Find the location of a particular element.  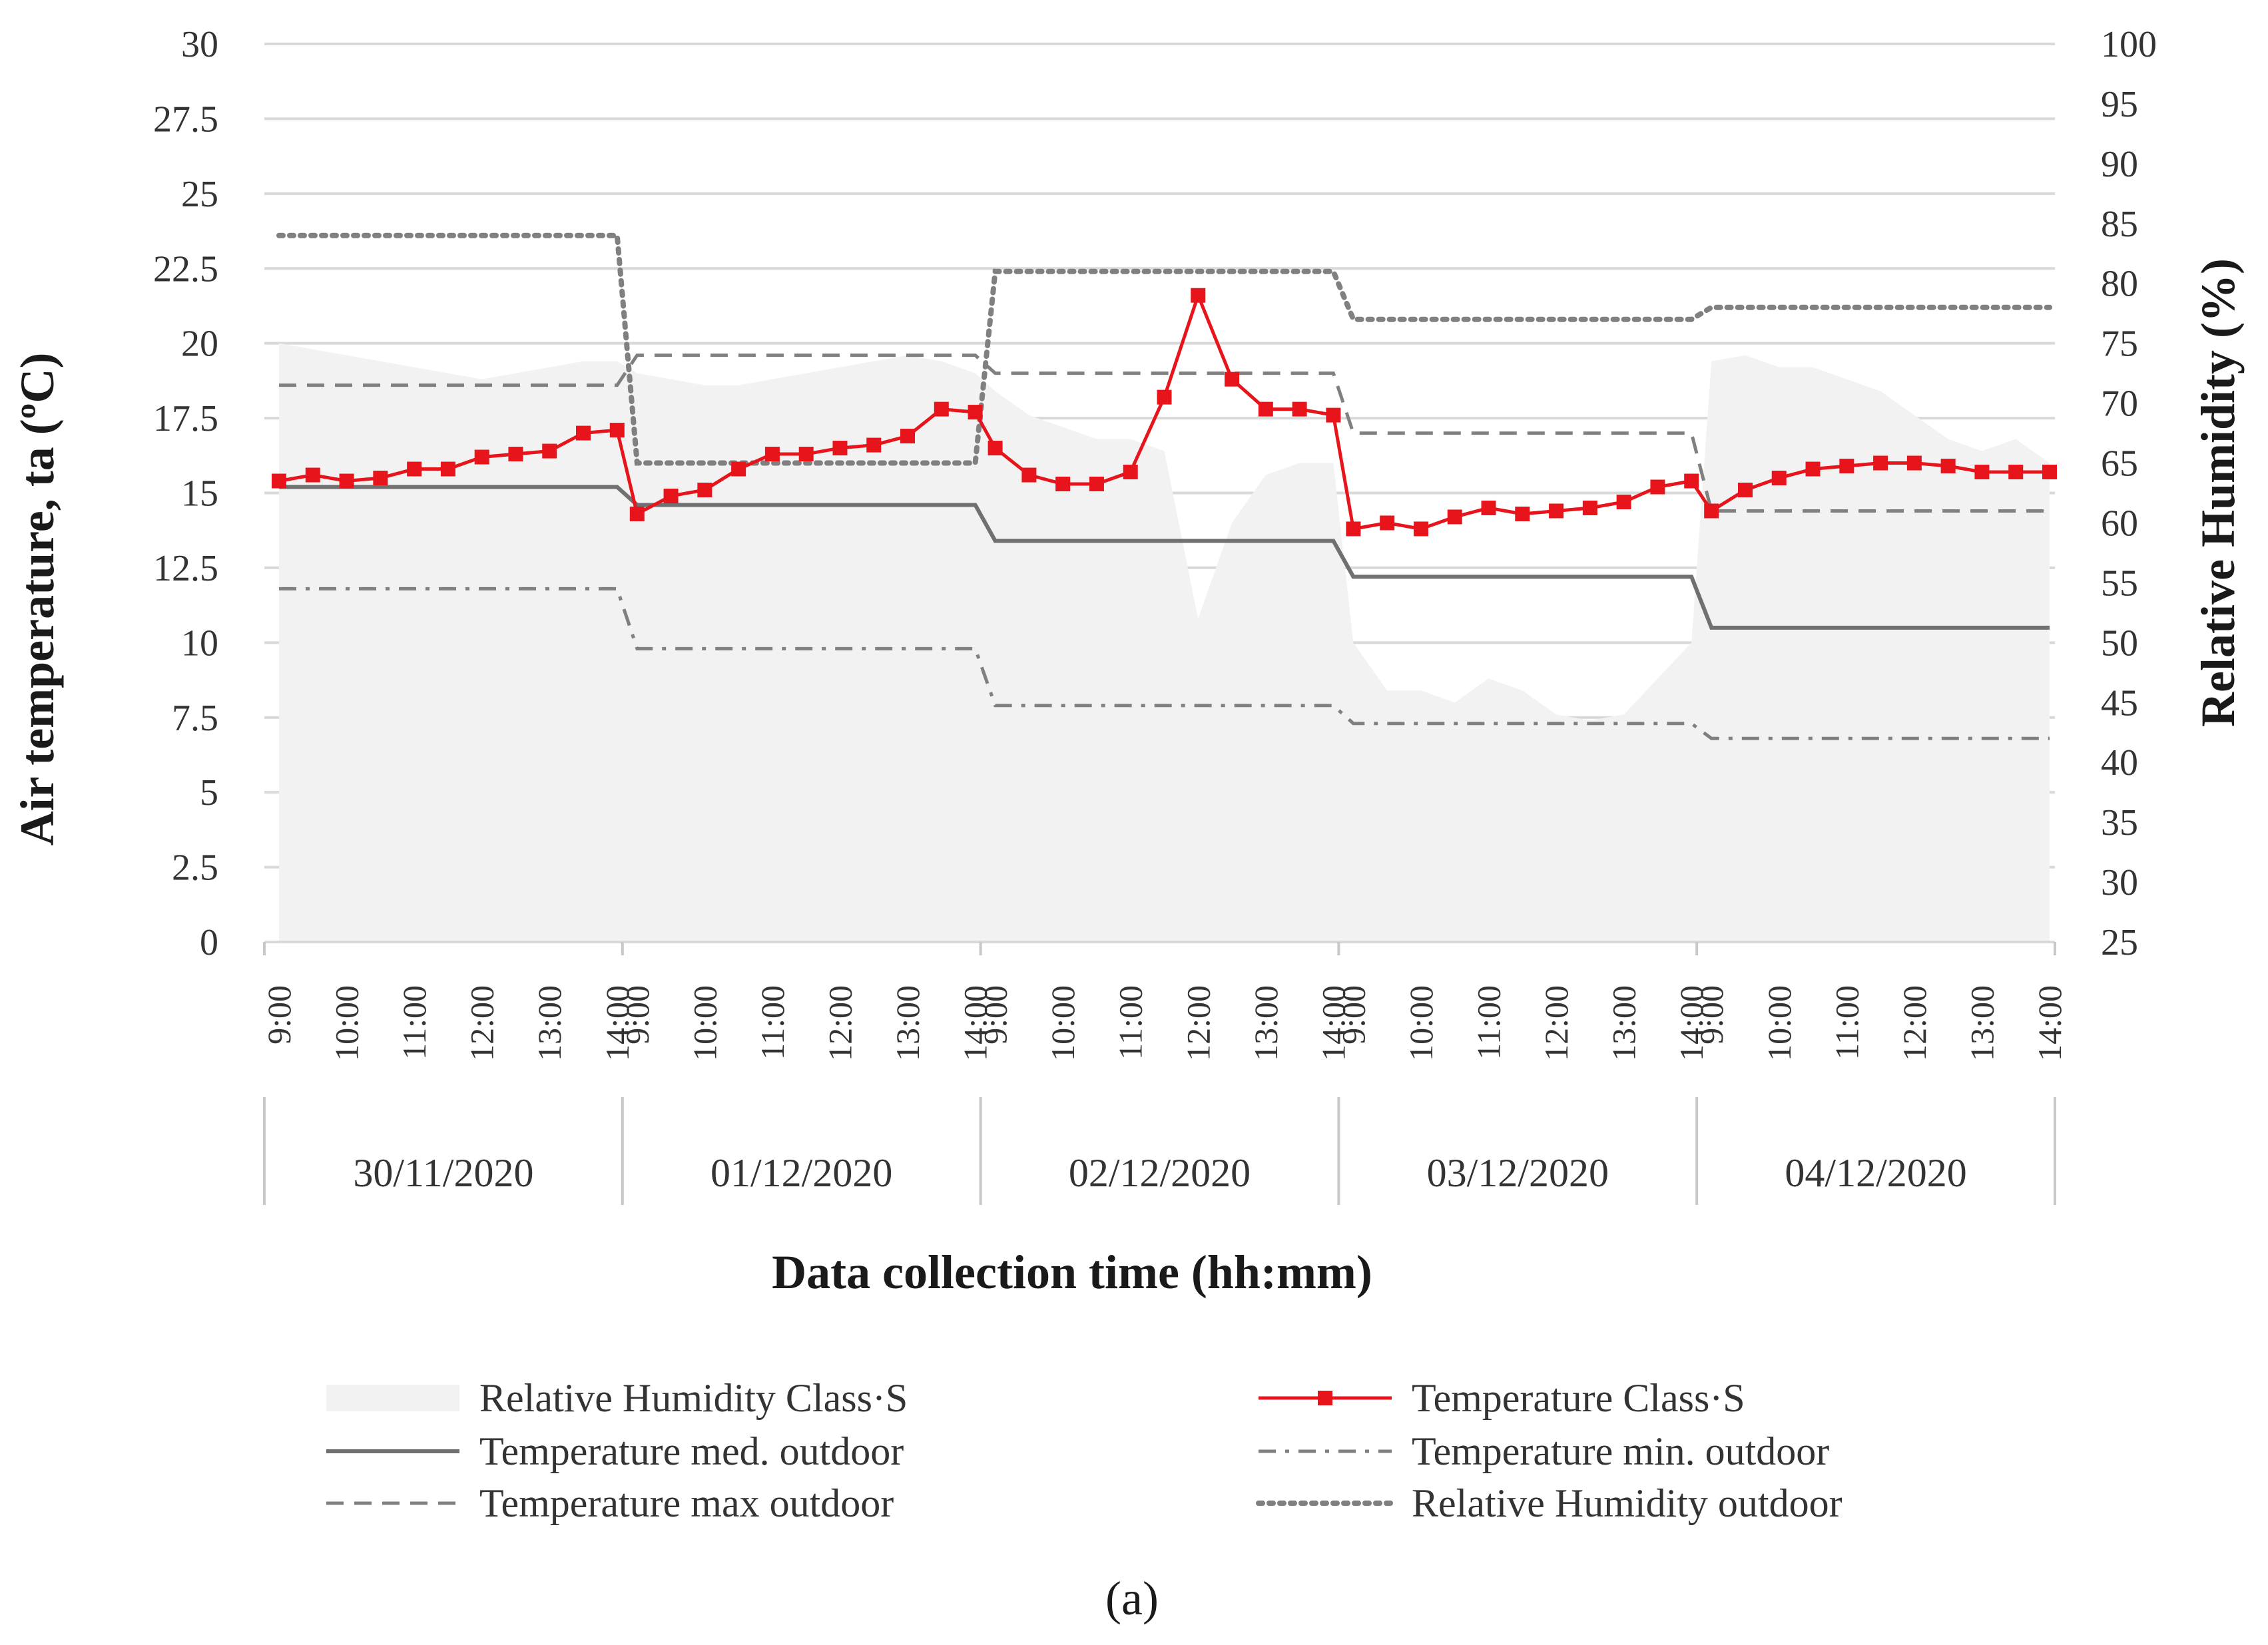

y-tick-label: 30 is located at coordinates (199, 44).